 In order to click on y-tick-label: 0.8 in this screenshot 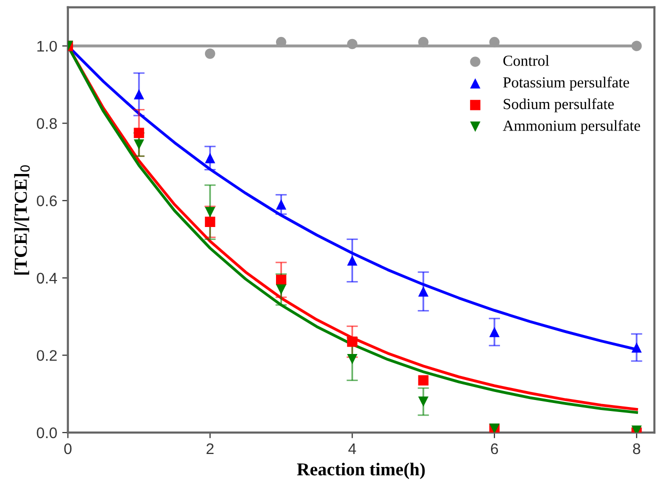, I will do `click(46, 123)`.